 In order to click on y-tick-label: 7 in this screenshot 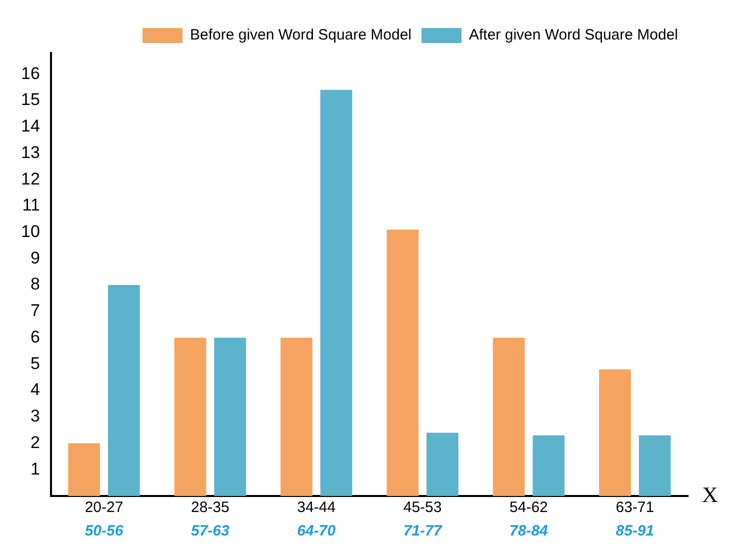, I will do `click(35, 310)`.